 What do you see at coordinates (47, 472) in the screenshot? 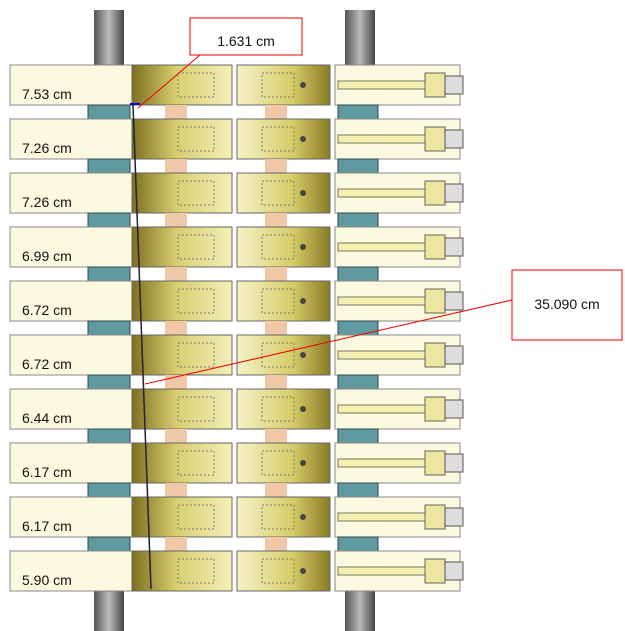
I see `measurement-label: 6.17 cm` at bounding box center [47, 472].